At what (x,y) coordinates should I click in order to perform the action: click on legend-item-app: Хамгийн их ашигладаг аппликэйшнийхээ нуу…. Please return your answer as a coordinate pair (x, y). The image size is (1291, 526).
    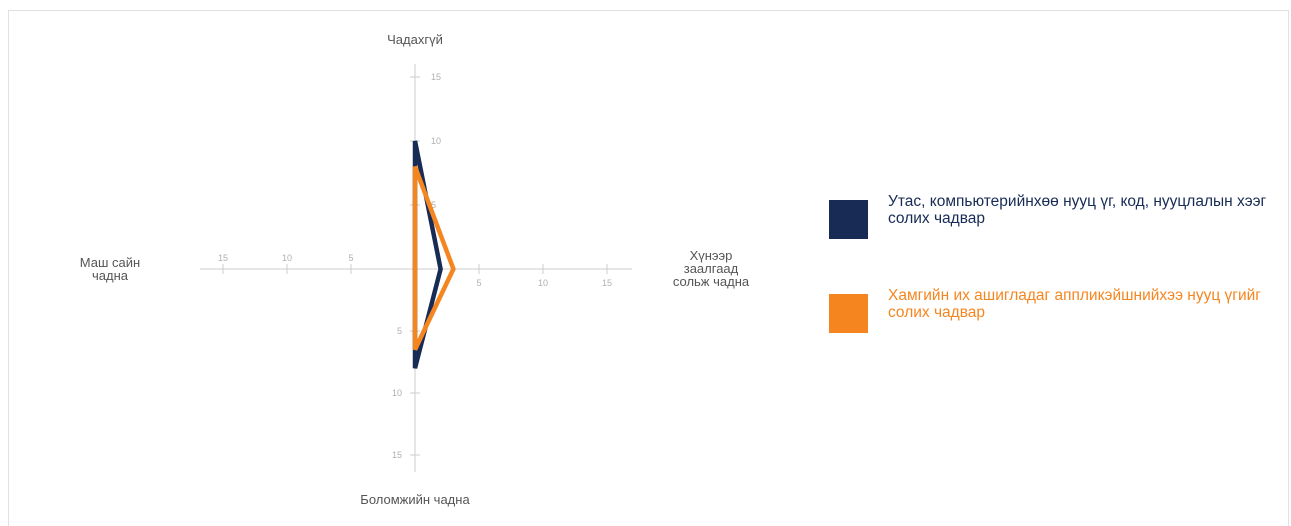
    Looking at the image, I should click on (1049, 314).